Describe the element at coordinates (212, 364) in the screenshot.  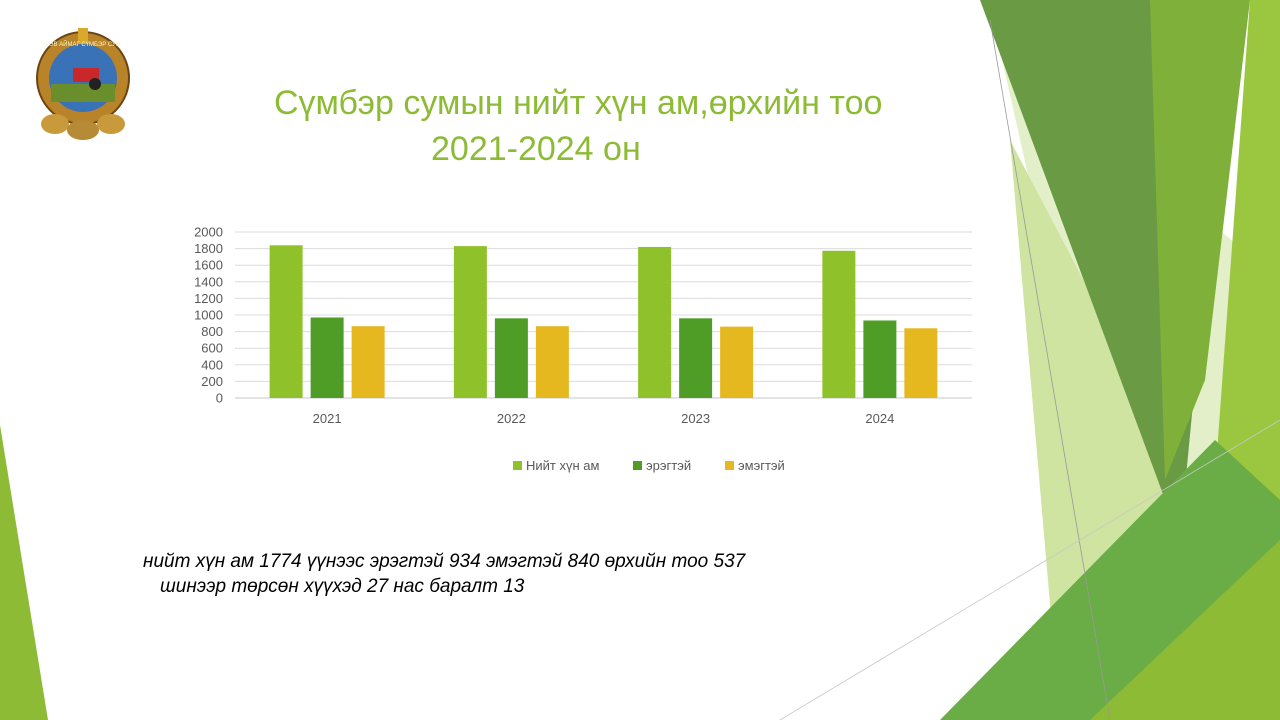
I see `y-tick-label: 400` at that location.